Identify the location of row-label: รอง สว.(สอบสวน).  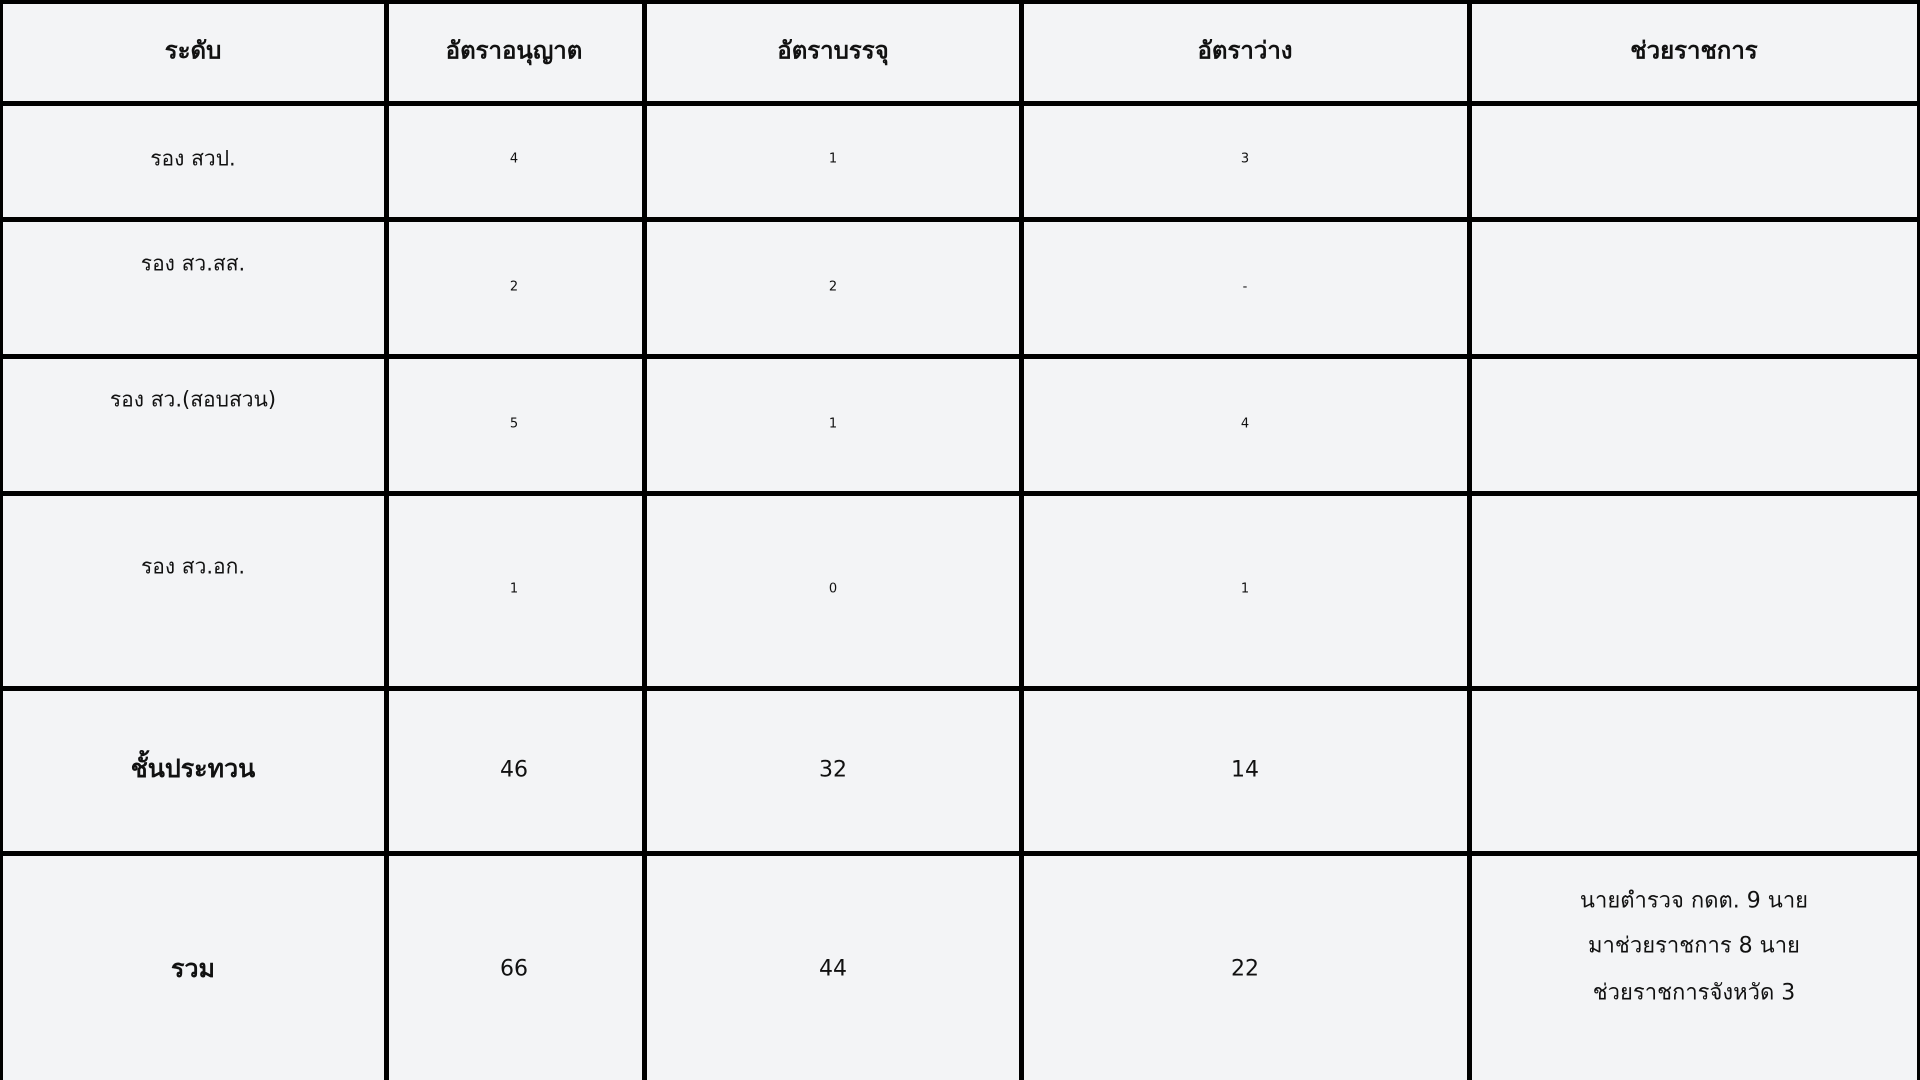
(193, 399).